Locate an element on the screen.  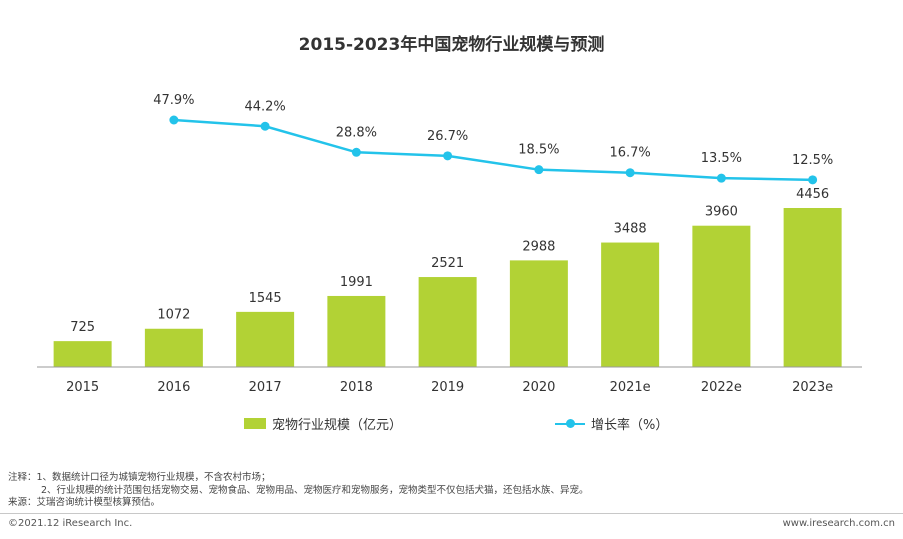
legend-bar-label: 宠物行业规模（亿元） is located at coordinates (337, 425).